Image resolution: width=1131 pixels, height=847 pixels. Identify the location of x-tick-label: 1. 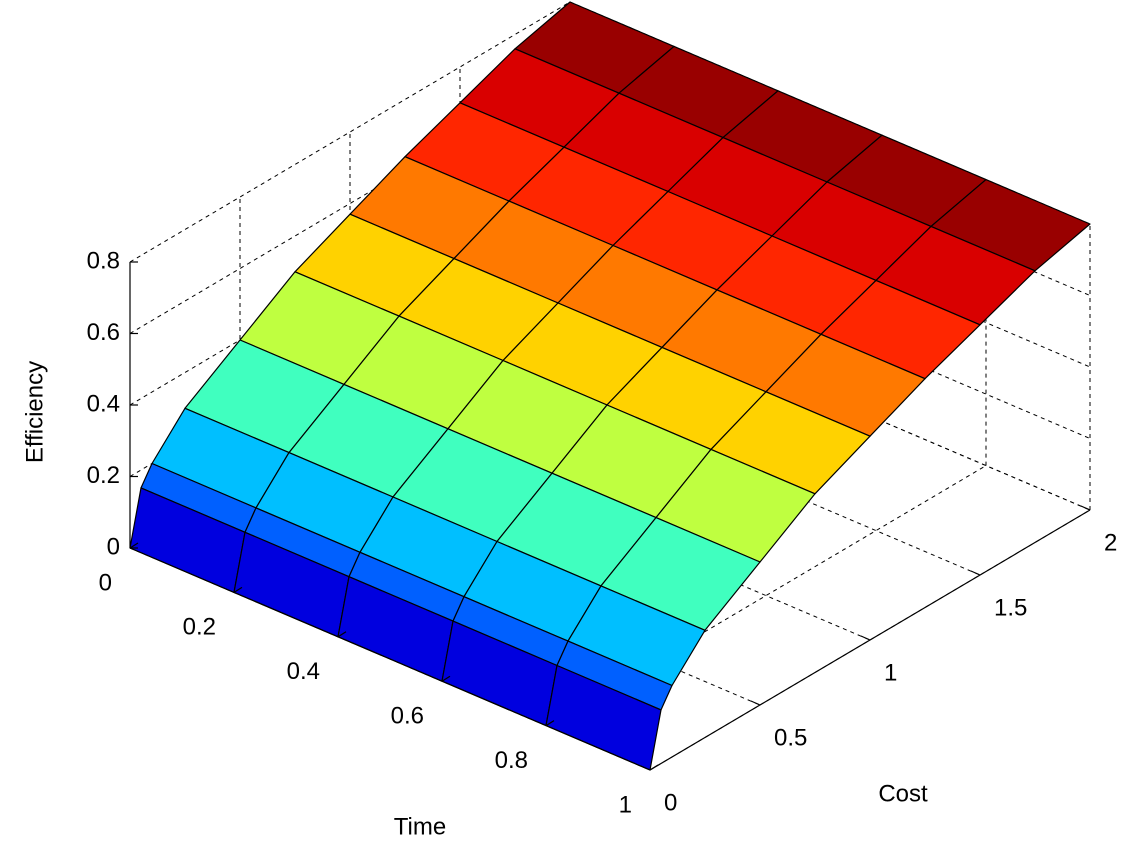
(625, 804).